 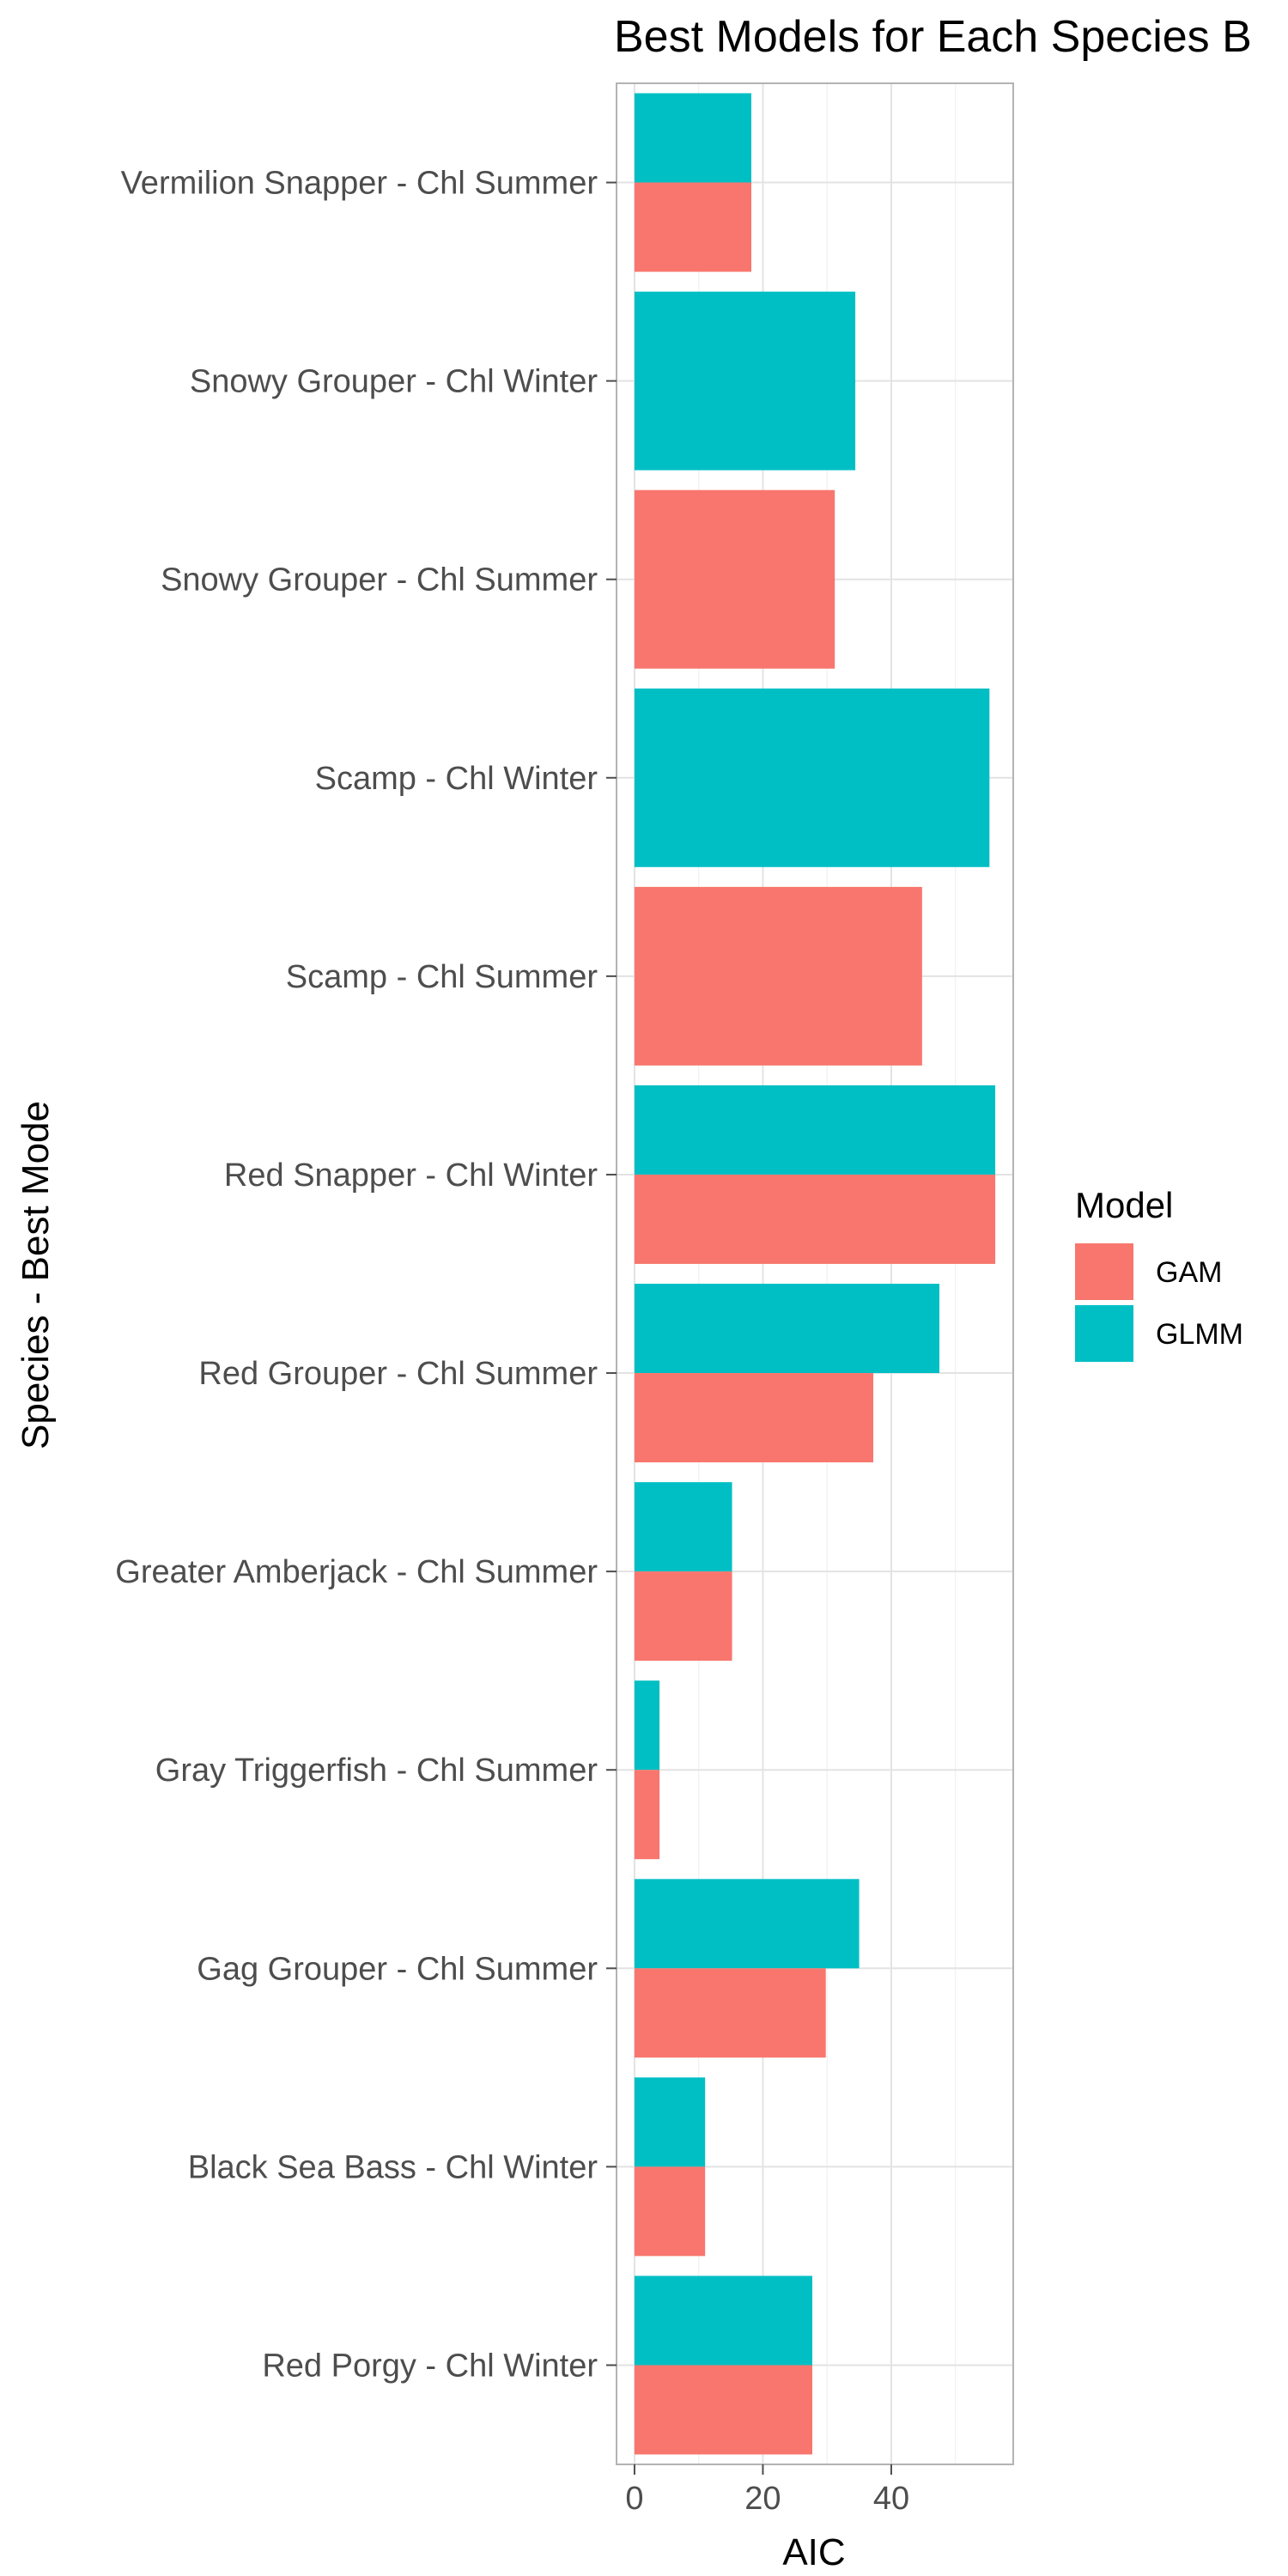 I want to click on y-tick-label: Red Grouper - Chl Summer, so click(x=398, y=1374).